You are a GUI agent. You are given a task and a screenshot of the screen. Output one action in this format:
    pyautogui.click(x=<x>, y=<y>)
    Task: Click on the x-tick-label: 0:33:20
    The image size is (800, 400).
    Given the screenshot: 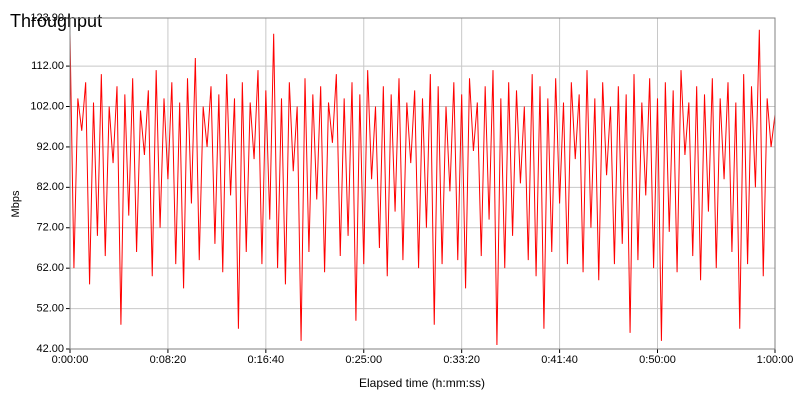 What is the action you would take?
    pyautogui.click(x=461, y=360)
    